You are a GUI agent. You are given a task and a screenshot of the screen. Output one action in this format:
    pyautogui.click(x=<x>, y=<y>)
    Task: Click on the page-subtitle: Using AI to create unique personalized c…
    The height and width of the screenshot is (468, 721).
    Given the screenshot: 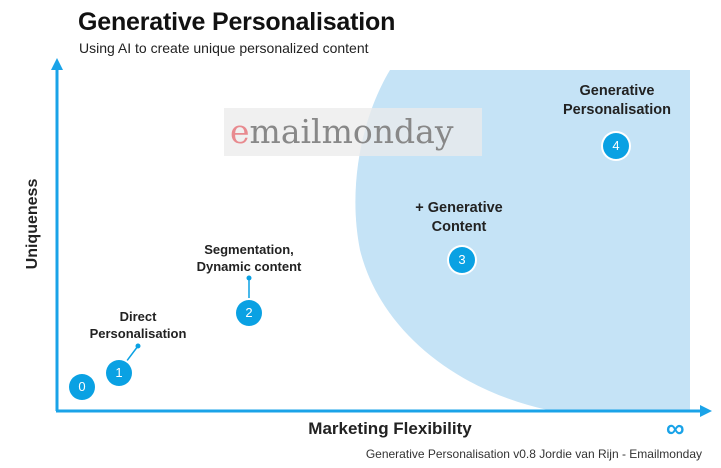 What is the action you would take?
    pyautogui.click(x=224, y=48)
    